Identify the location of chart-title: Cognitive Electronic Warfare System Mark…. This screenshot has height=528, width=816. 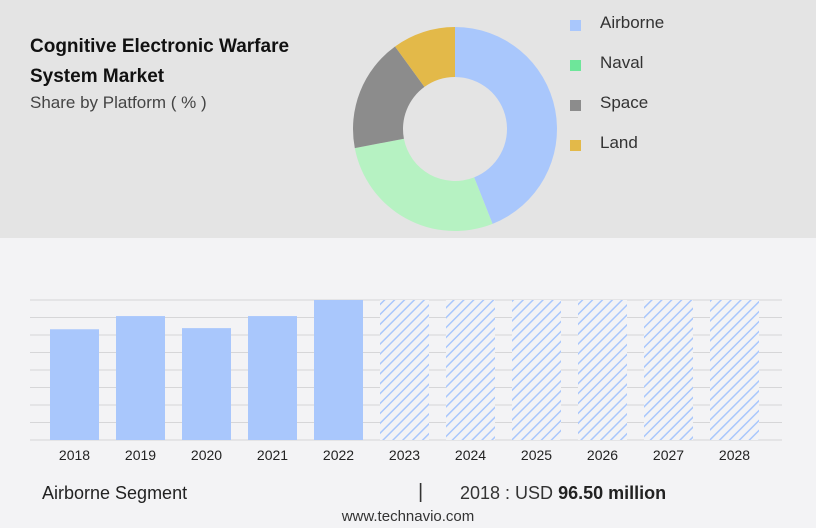
(160, 61).